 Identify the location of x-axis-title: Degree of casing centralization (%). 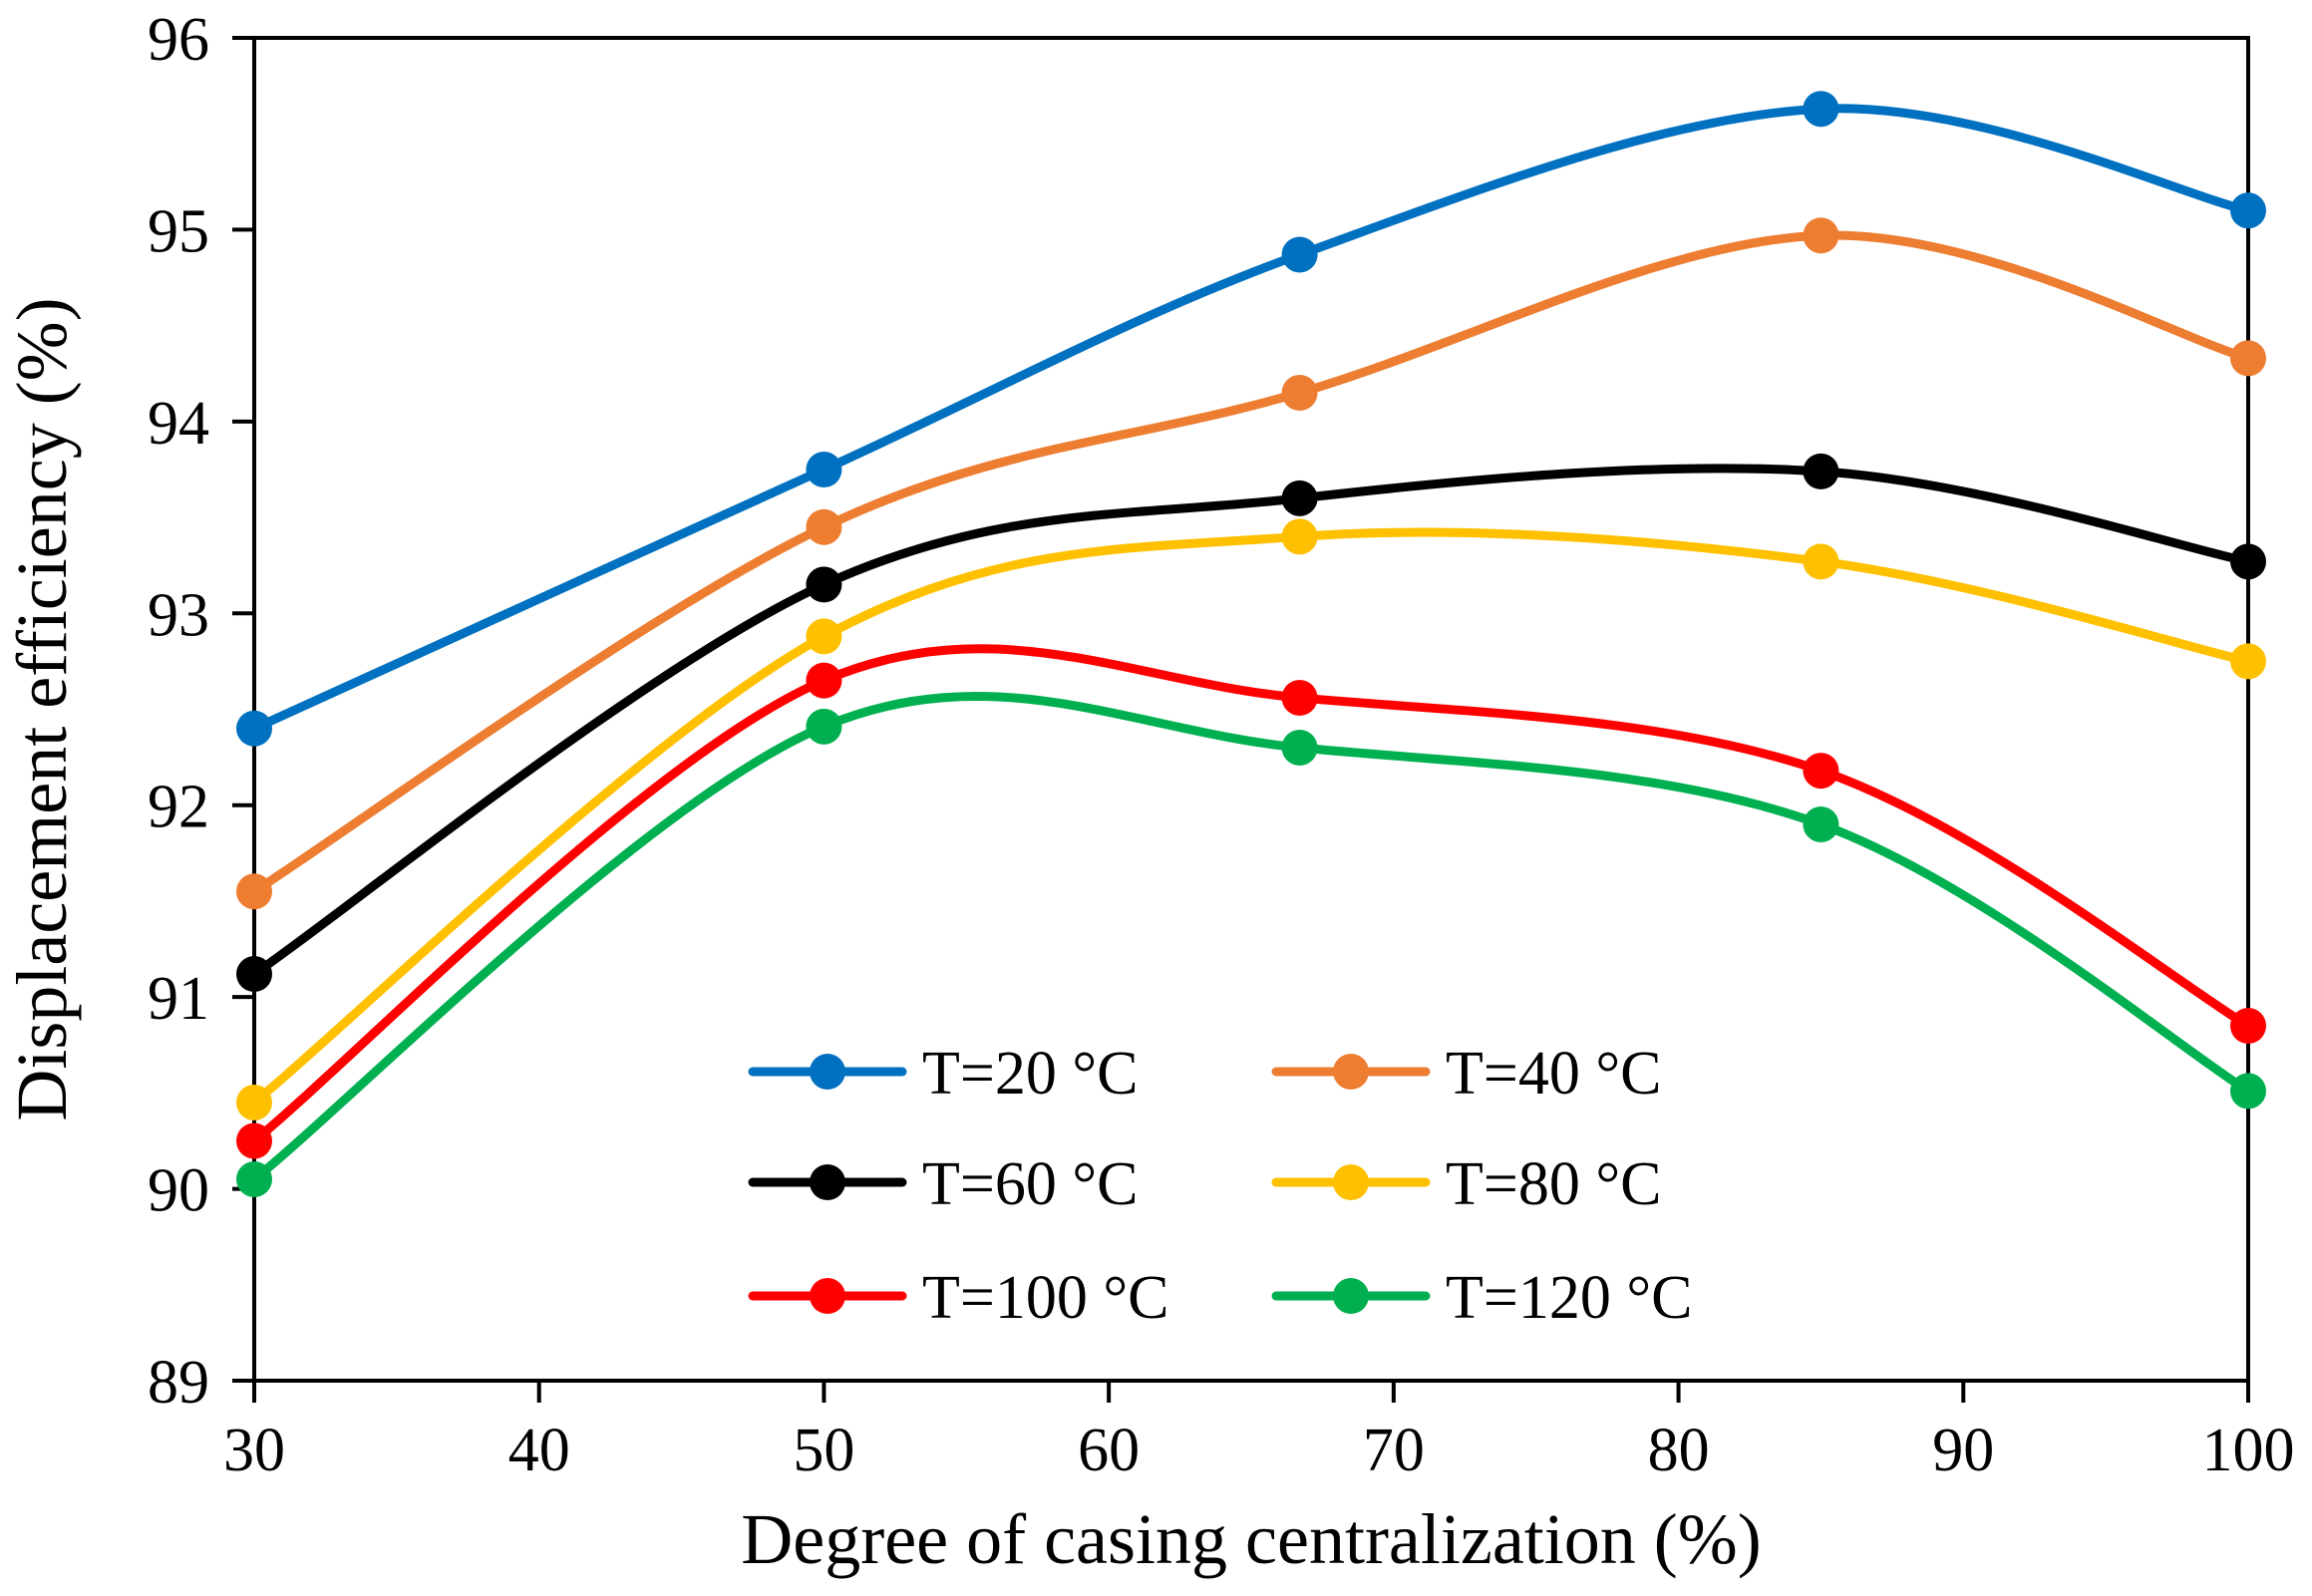
(1251, 1539).